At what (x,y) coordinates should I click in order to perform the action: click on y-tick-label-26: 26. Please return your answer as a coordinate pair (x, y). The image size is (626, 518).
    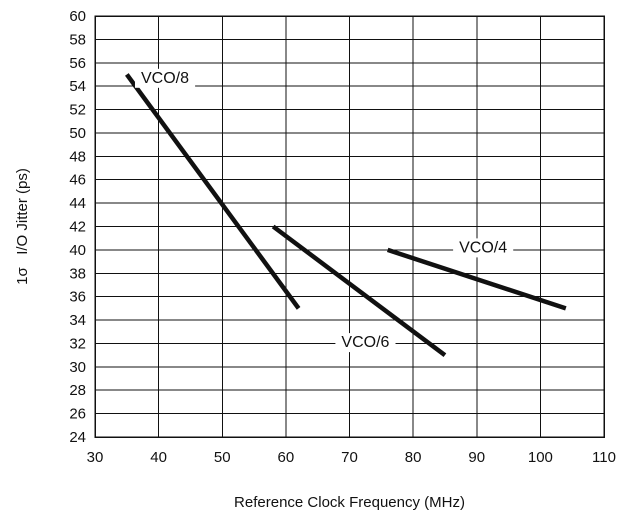
    Looking at the image, I should click on (77, 414).